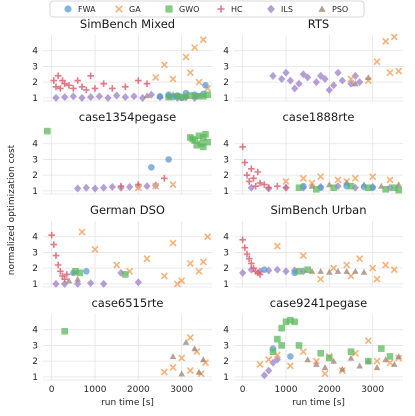  I want to click on plot-area, so click(318, 347).